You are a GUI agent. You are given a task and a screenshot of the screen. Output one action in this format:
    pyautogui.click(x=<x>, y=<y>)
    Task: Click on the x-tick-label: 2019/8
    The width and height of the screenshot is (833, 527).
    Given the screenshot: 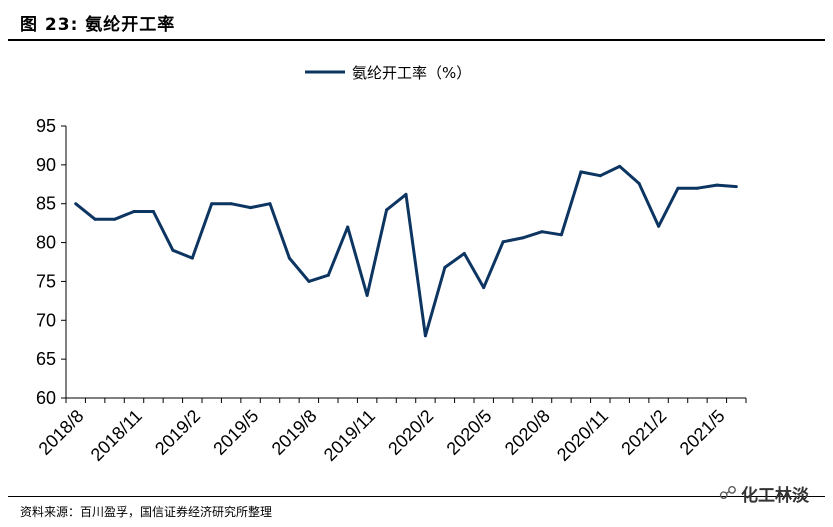 What is the action you would take?
    pyautogui.click(x=294, y=432)
    